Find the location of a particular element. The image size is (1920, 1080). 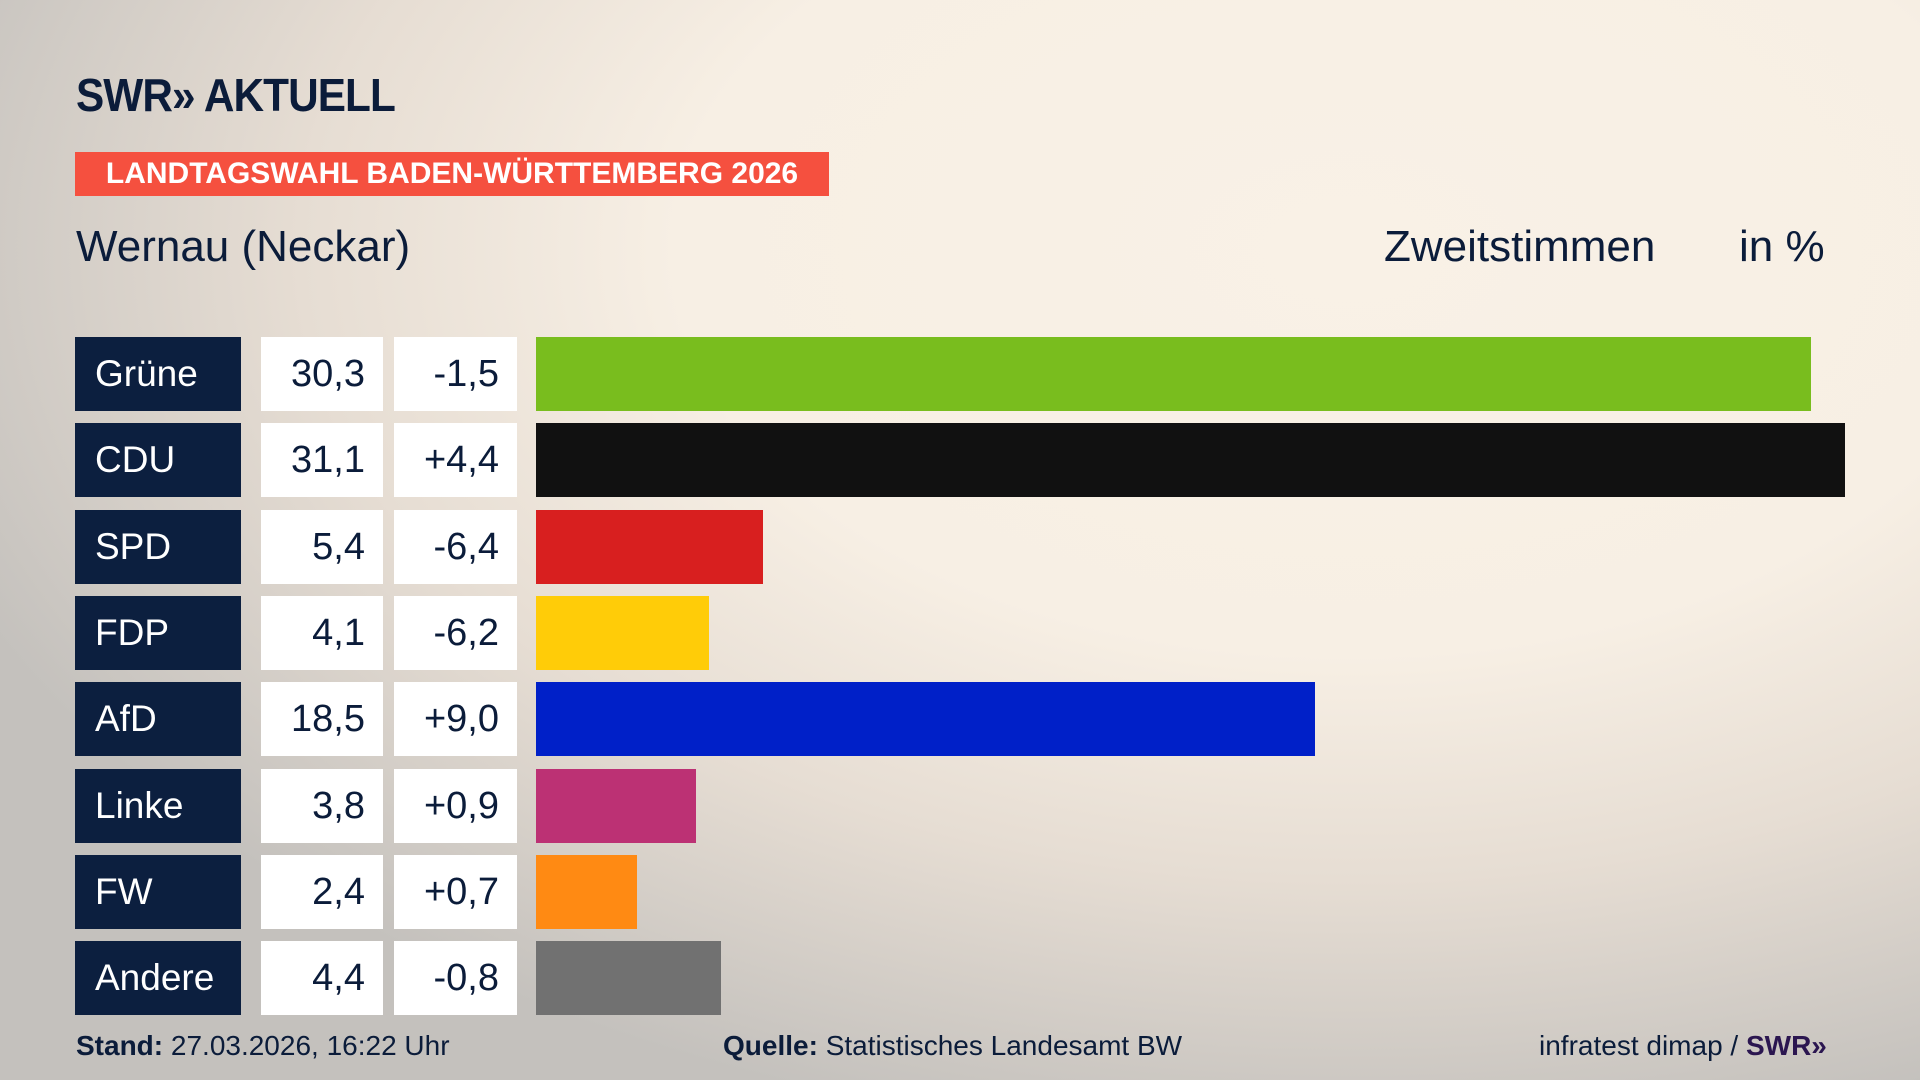

party-label: FW is located at coordinates (158, 891).